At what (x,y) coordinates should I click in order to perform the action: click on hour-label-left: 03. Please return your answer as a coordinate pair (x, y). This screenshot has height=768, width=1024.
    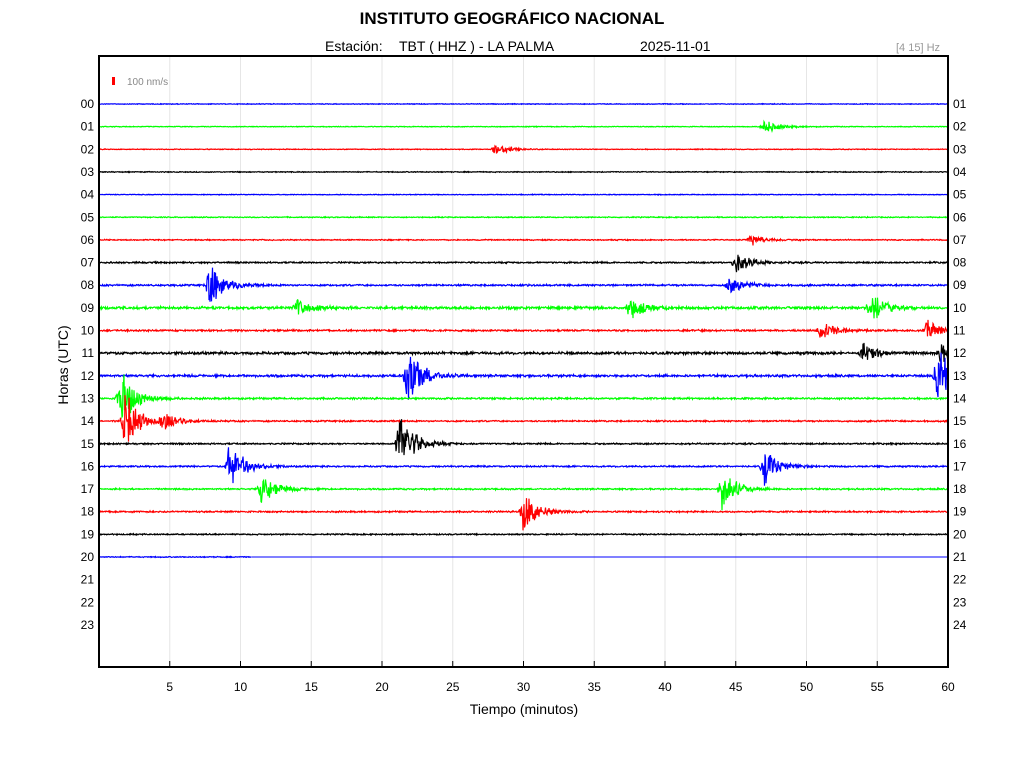
    Looking at the image, I should click on (88, 172).